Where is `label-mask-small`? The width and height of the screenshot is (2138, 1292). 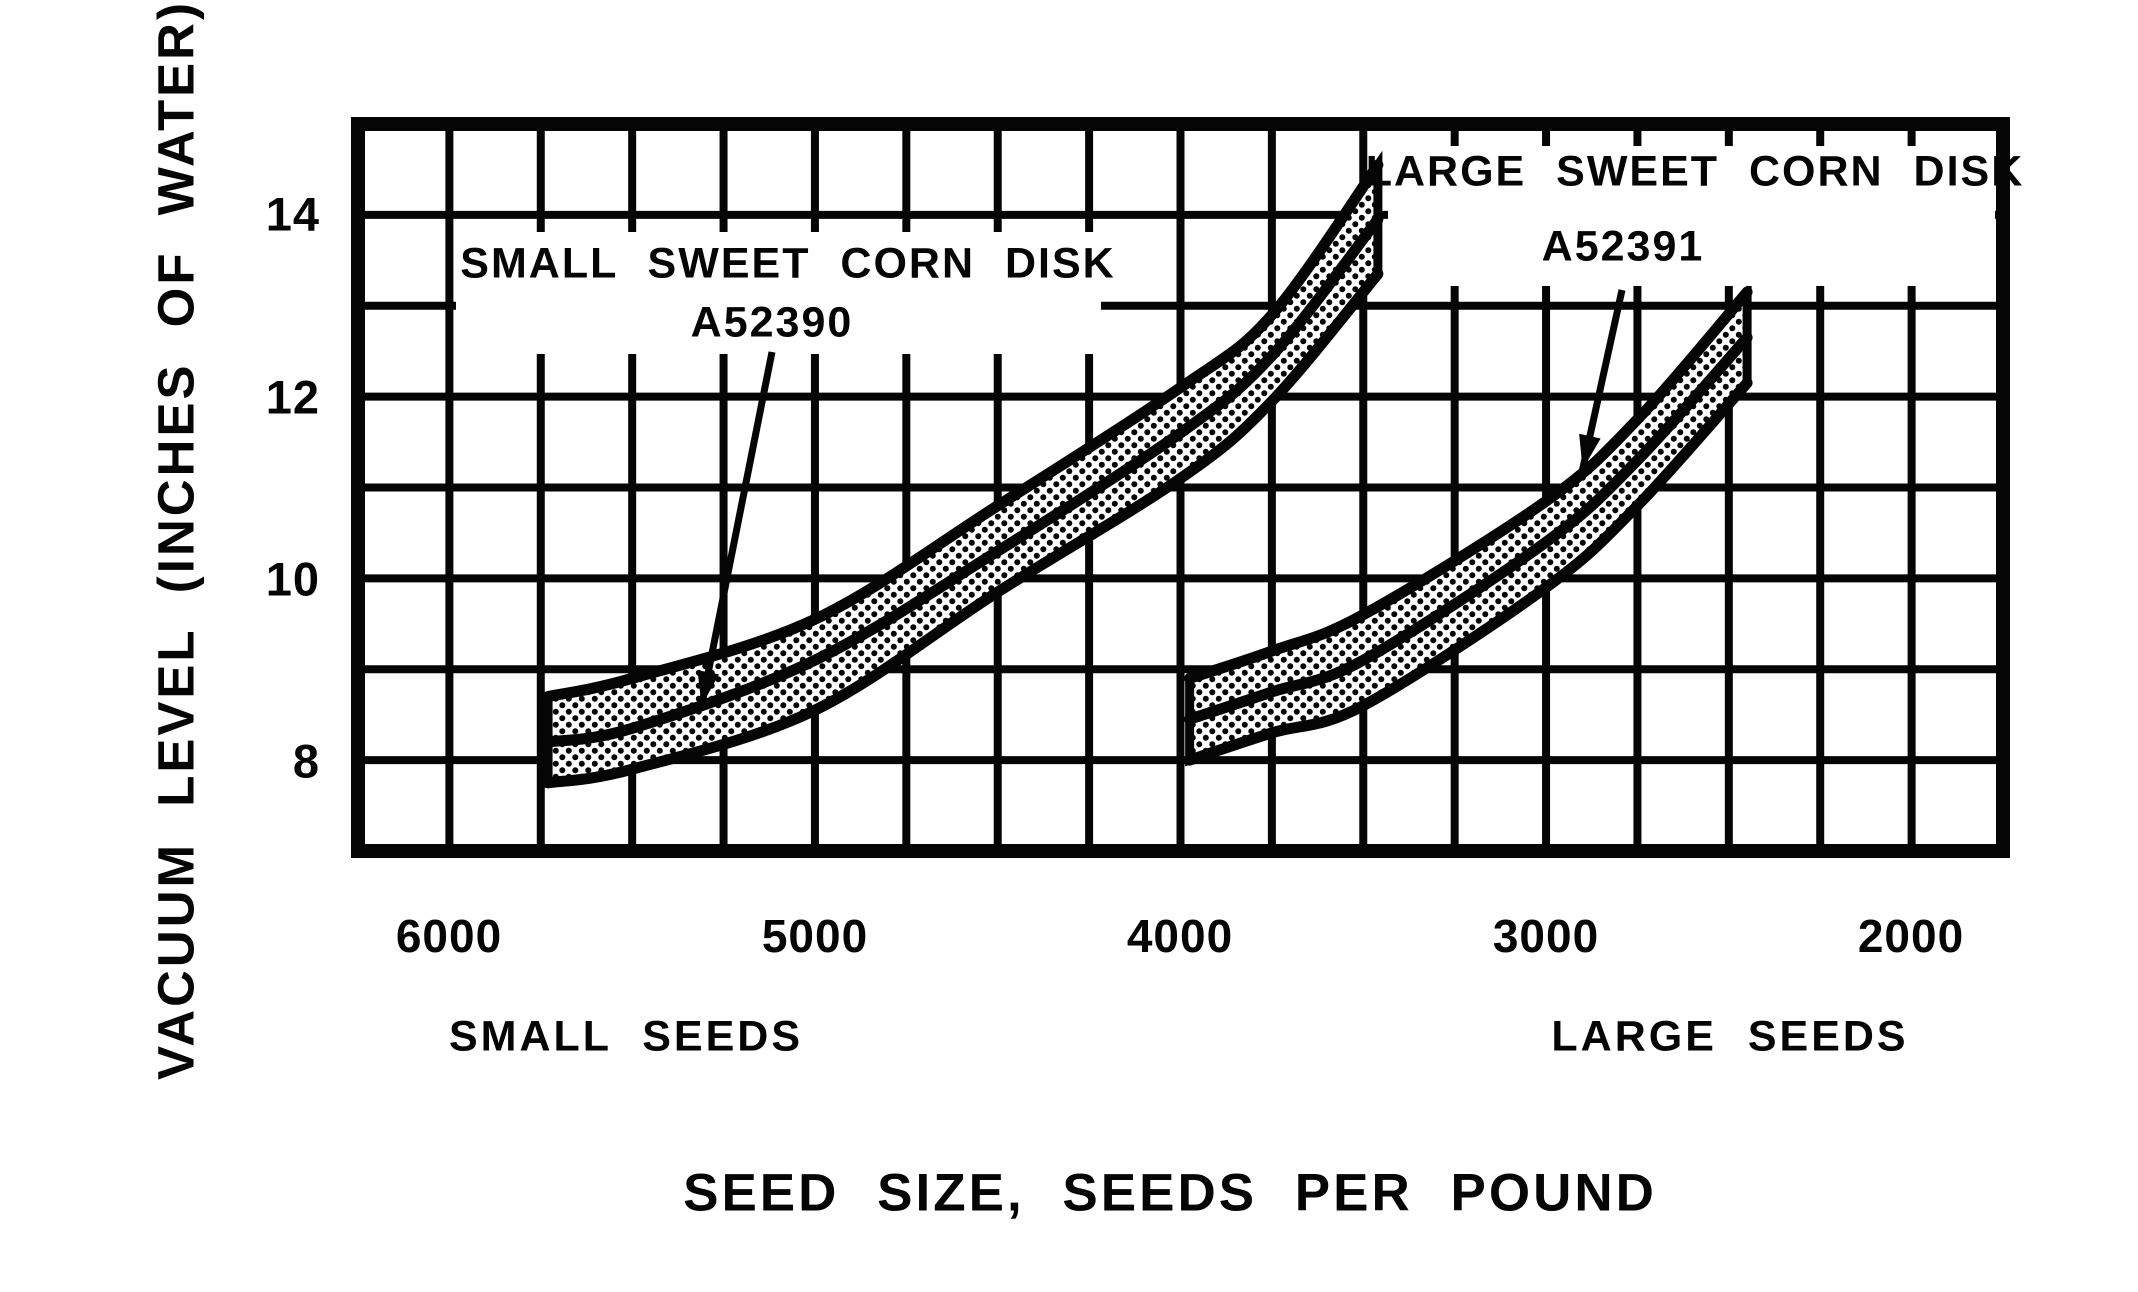
label-mask-small is located at coordinates (778, 293).